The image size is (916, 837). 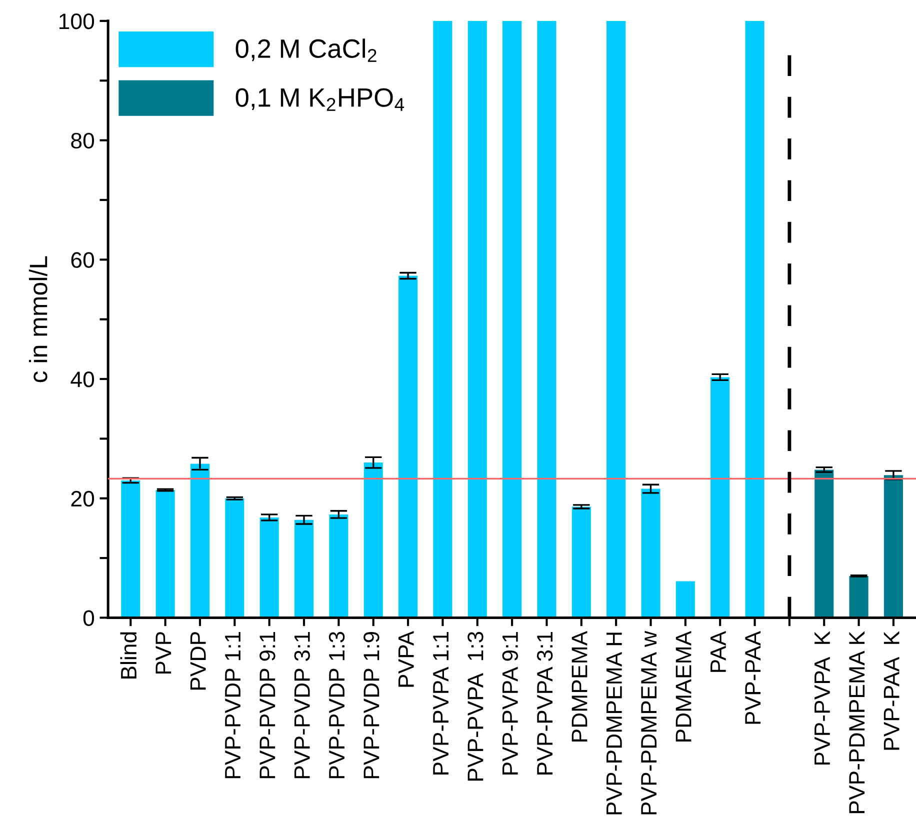 I want to click on x-tick-label: PVP-PAA K, so click(x=892, y=690).